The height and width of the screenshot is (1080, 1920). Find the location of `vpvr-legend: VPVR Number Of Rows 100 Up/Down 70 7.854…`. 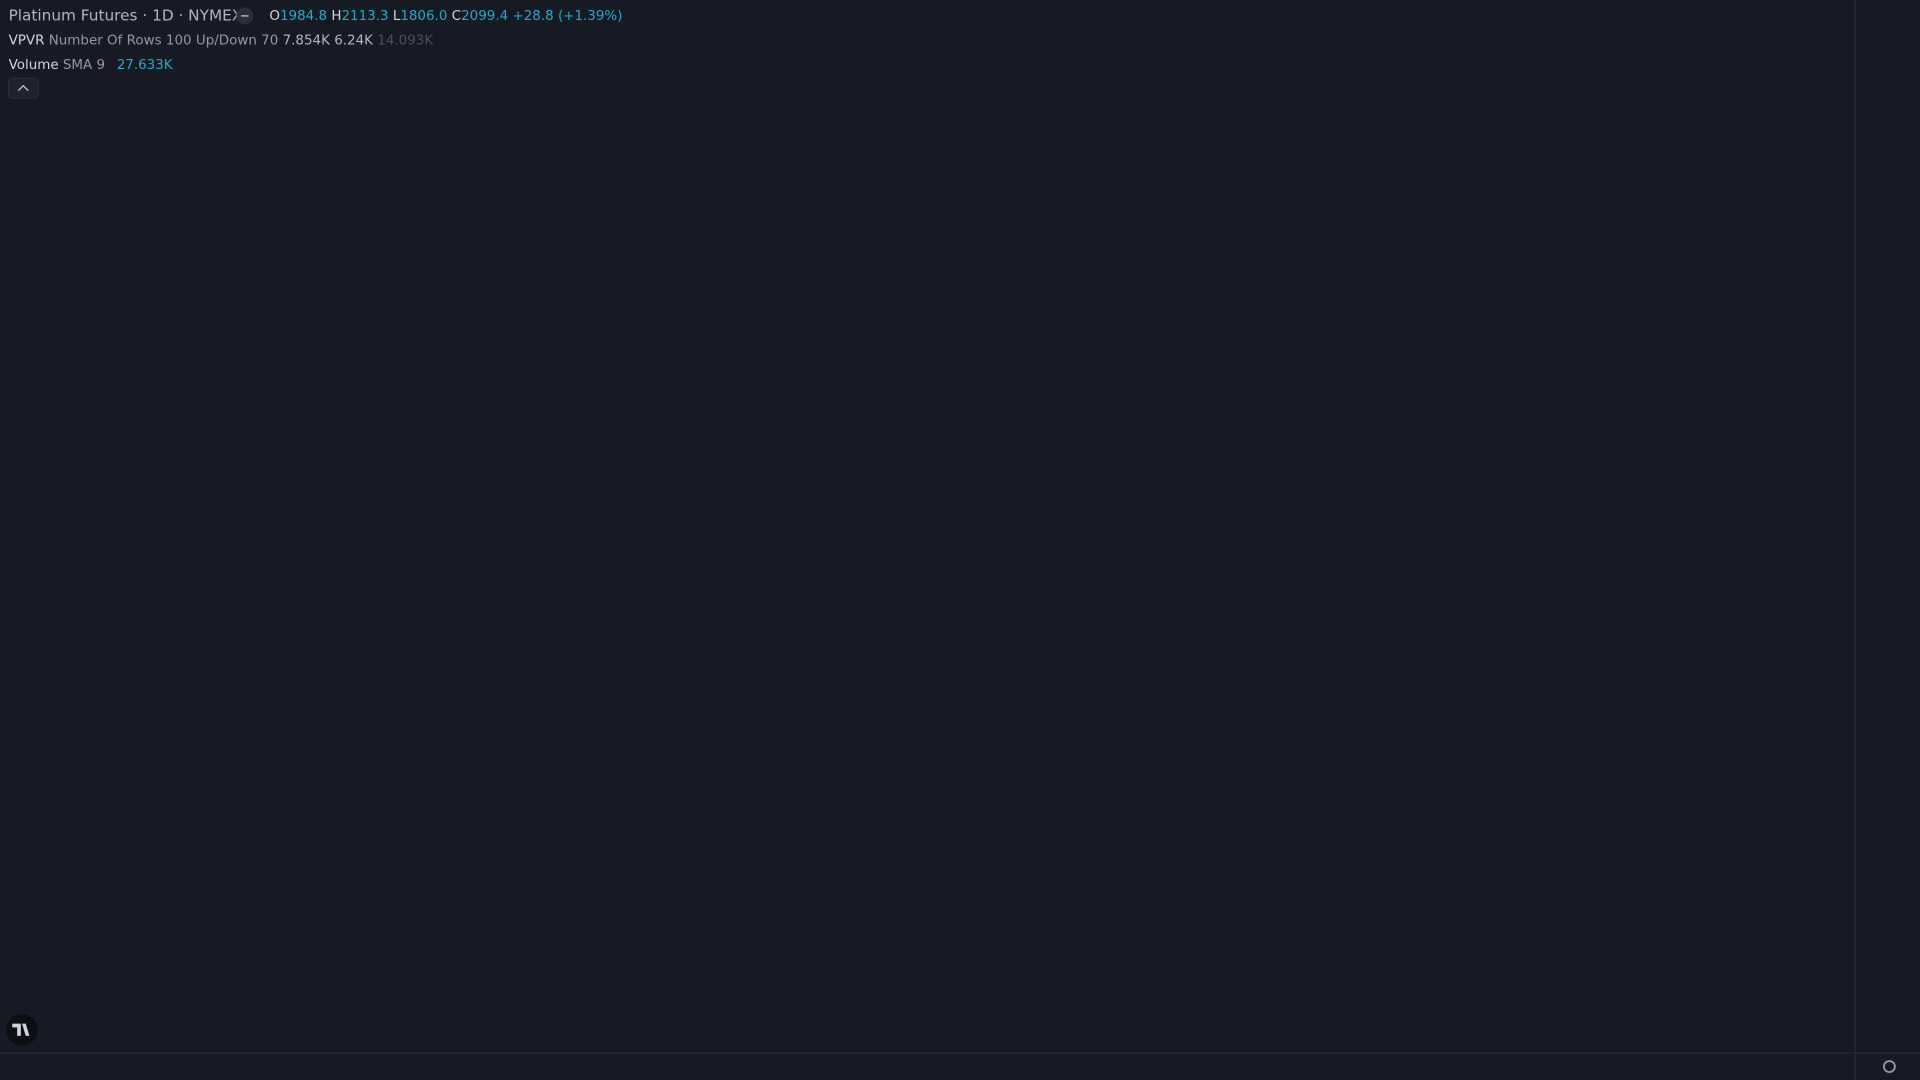

vpvr-legend: VPVR Number Of Rows 100 Up/Down 70 7.854… is located at coordinates (222, 40).